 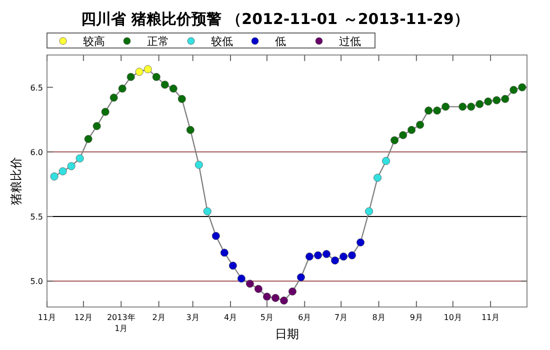 What do you see at coordinates (231, 317) in the screenshot?
I see `x-tick-label: 4月` at bounding box center [231, 317].